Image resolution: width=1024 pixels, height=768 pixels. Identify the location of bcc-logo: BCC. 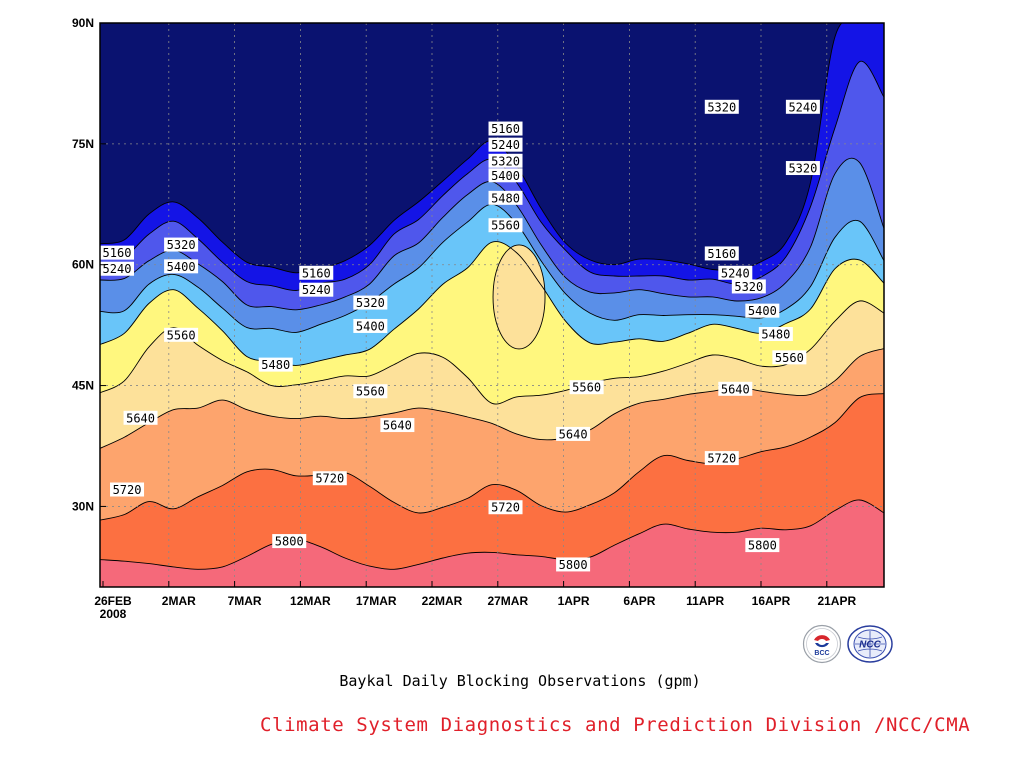
(822, 644).